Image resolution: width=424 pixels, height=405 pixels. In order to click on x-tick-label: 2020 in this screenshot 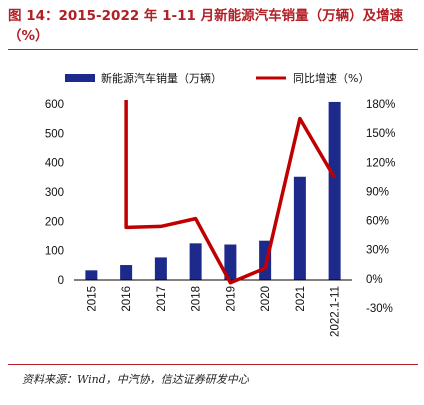, I will do `click(266, 299)`.